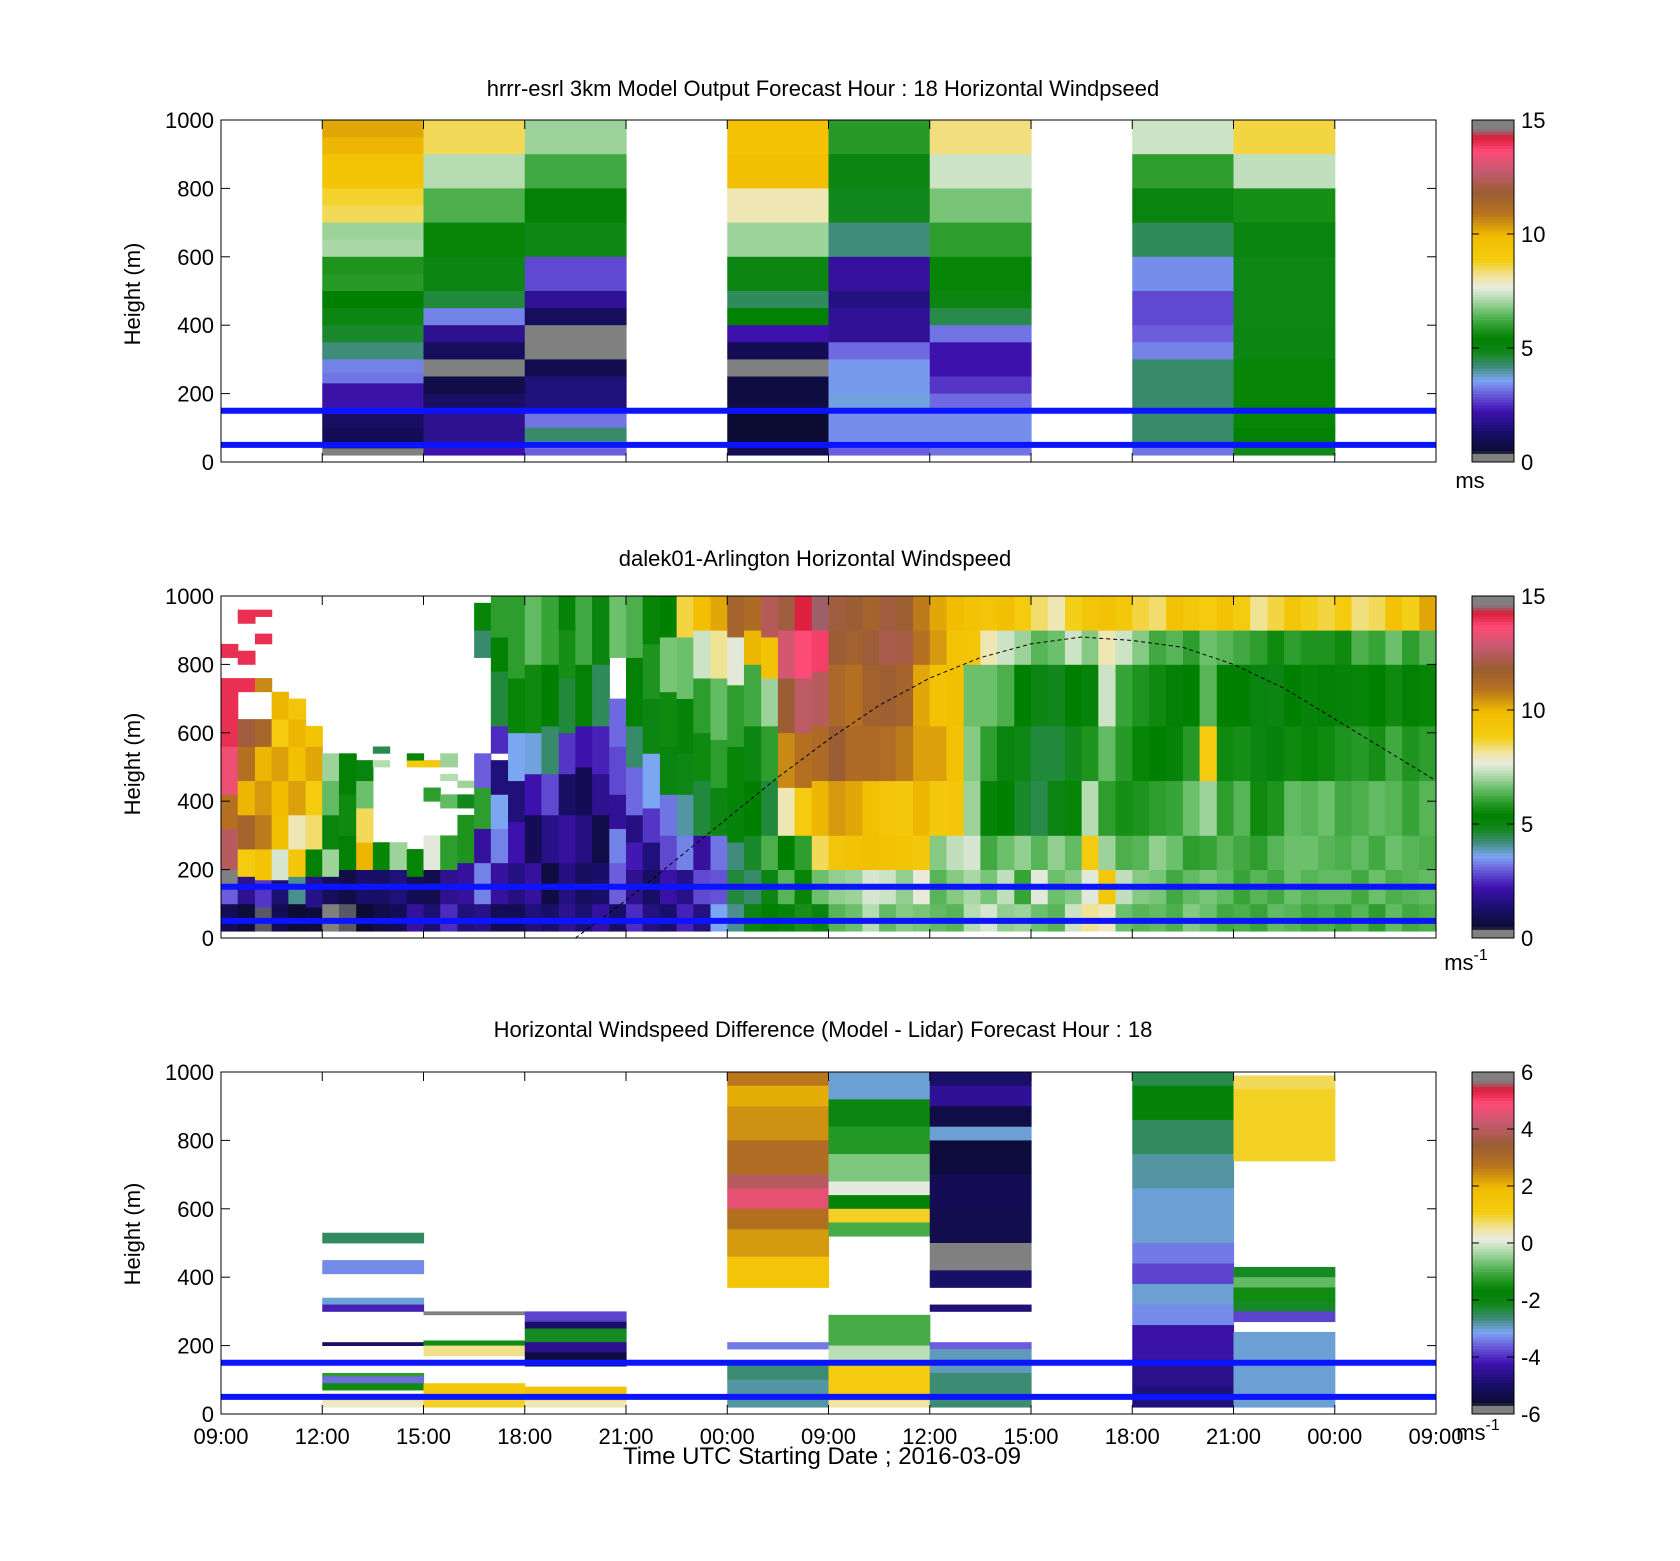  I want to click on y-tick-label: 0, so click(208, 462).